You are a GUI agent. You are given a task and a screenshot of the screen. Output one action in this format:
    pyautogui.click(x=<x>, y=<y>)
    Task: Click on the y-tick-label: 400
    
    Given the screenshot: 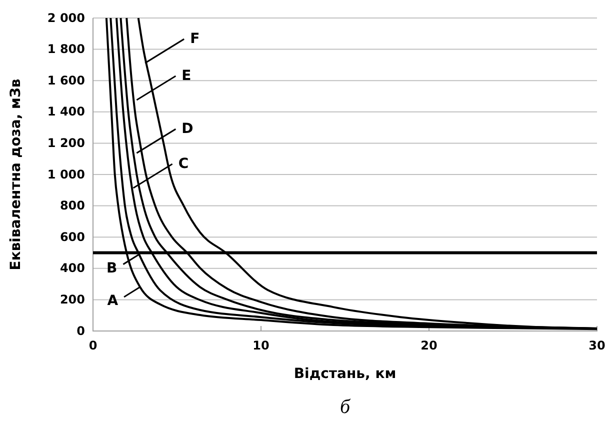 What is the action you would take?
    pyautogui.click(x=72, y=268)
    